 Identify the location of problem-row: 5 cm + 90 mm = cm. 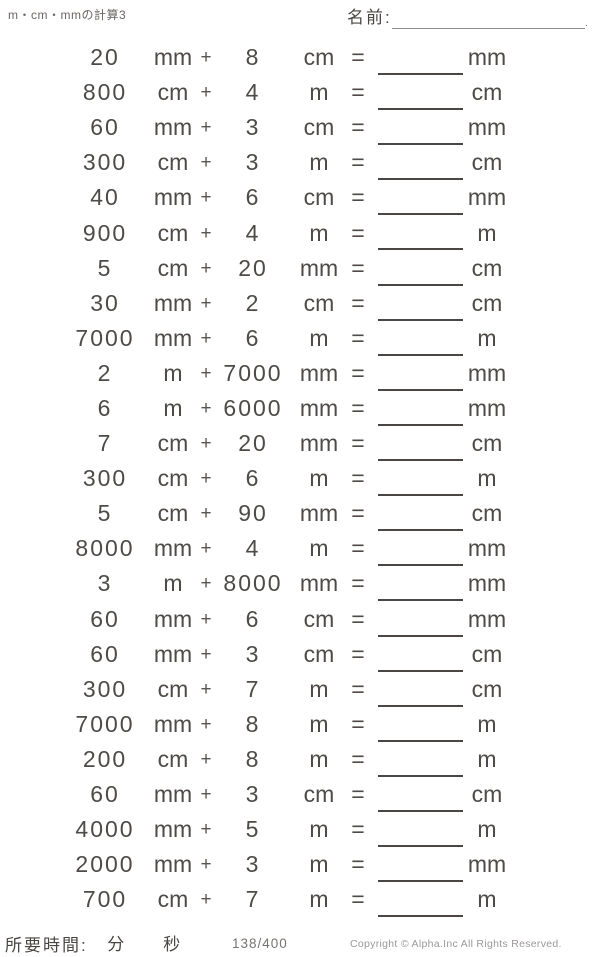
(300, 514).